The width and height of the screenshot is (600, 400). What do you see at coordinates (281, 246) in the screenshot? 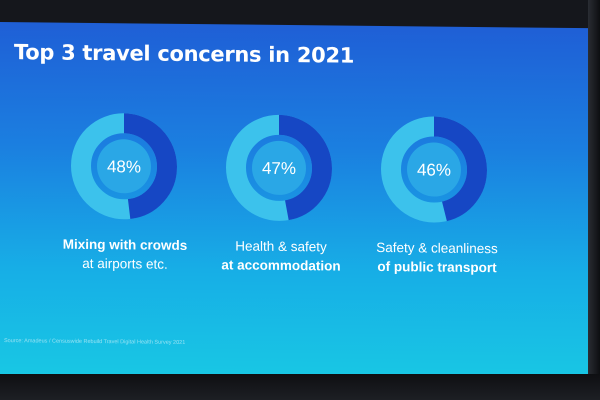
I see `concern-label-2-line1: Health & safety` at bounding box center [281, 246].